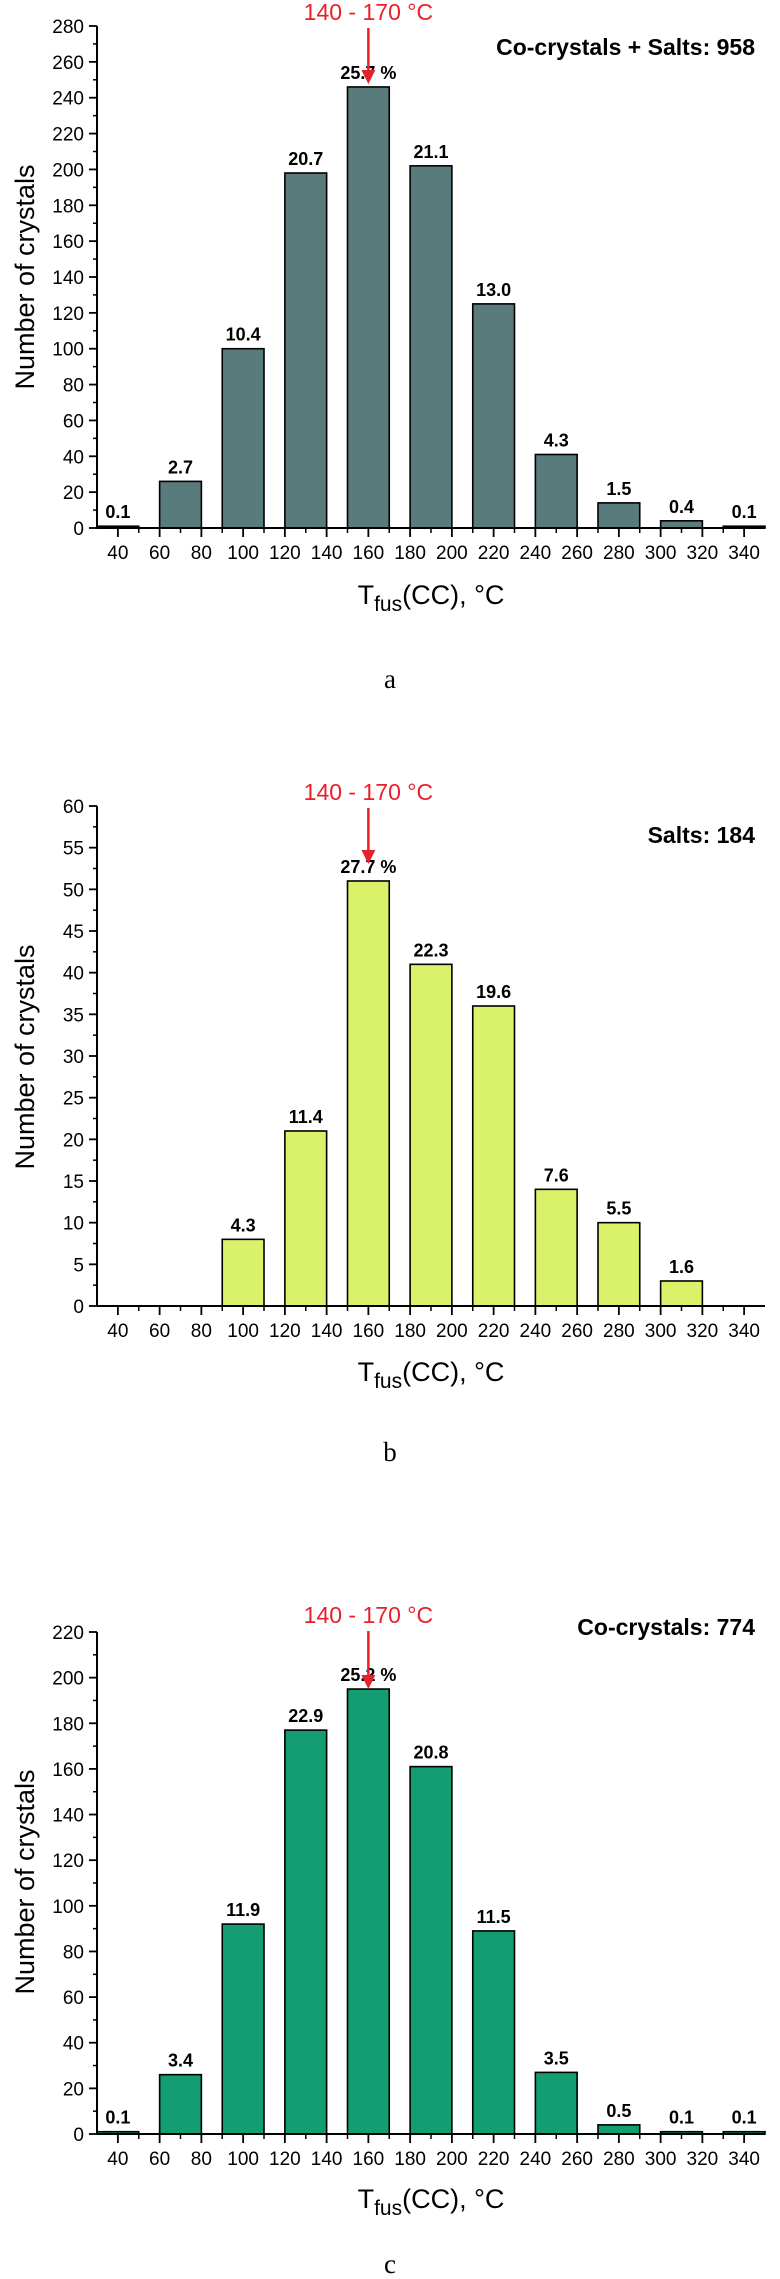 Image resolution: width=780 pixels, height=2279 pixels. What do you see at coordinates (68, 1907) in the screenshot?
I see `y-tick-label: 100` at bounding box center [68, 1907].